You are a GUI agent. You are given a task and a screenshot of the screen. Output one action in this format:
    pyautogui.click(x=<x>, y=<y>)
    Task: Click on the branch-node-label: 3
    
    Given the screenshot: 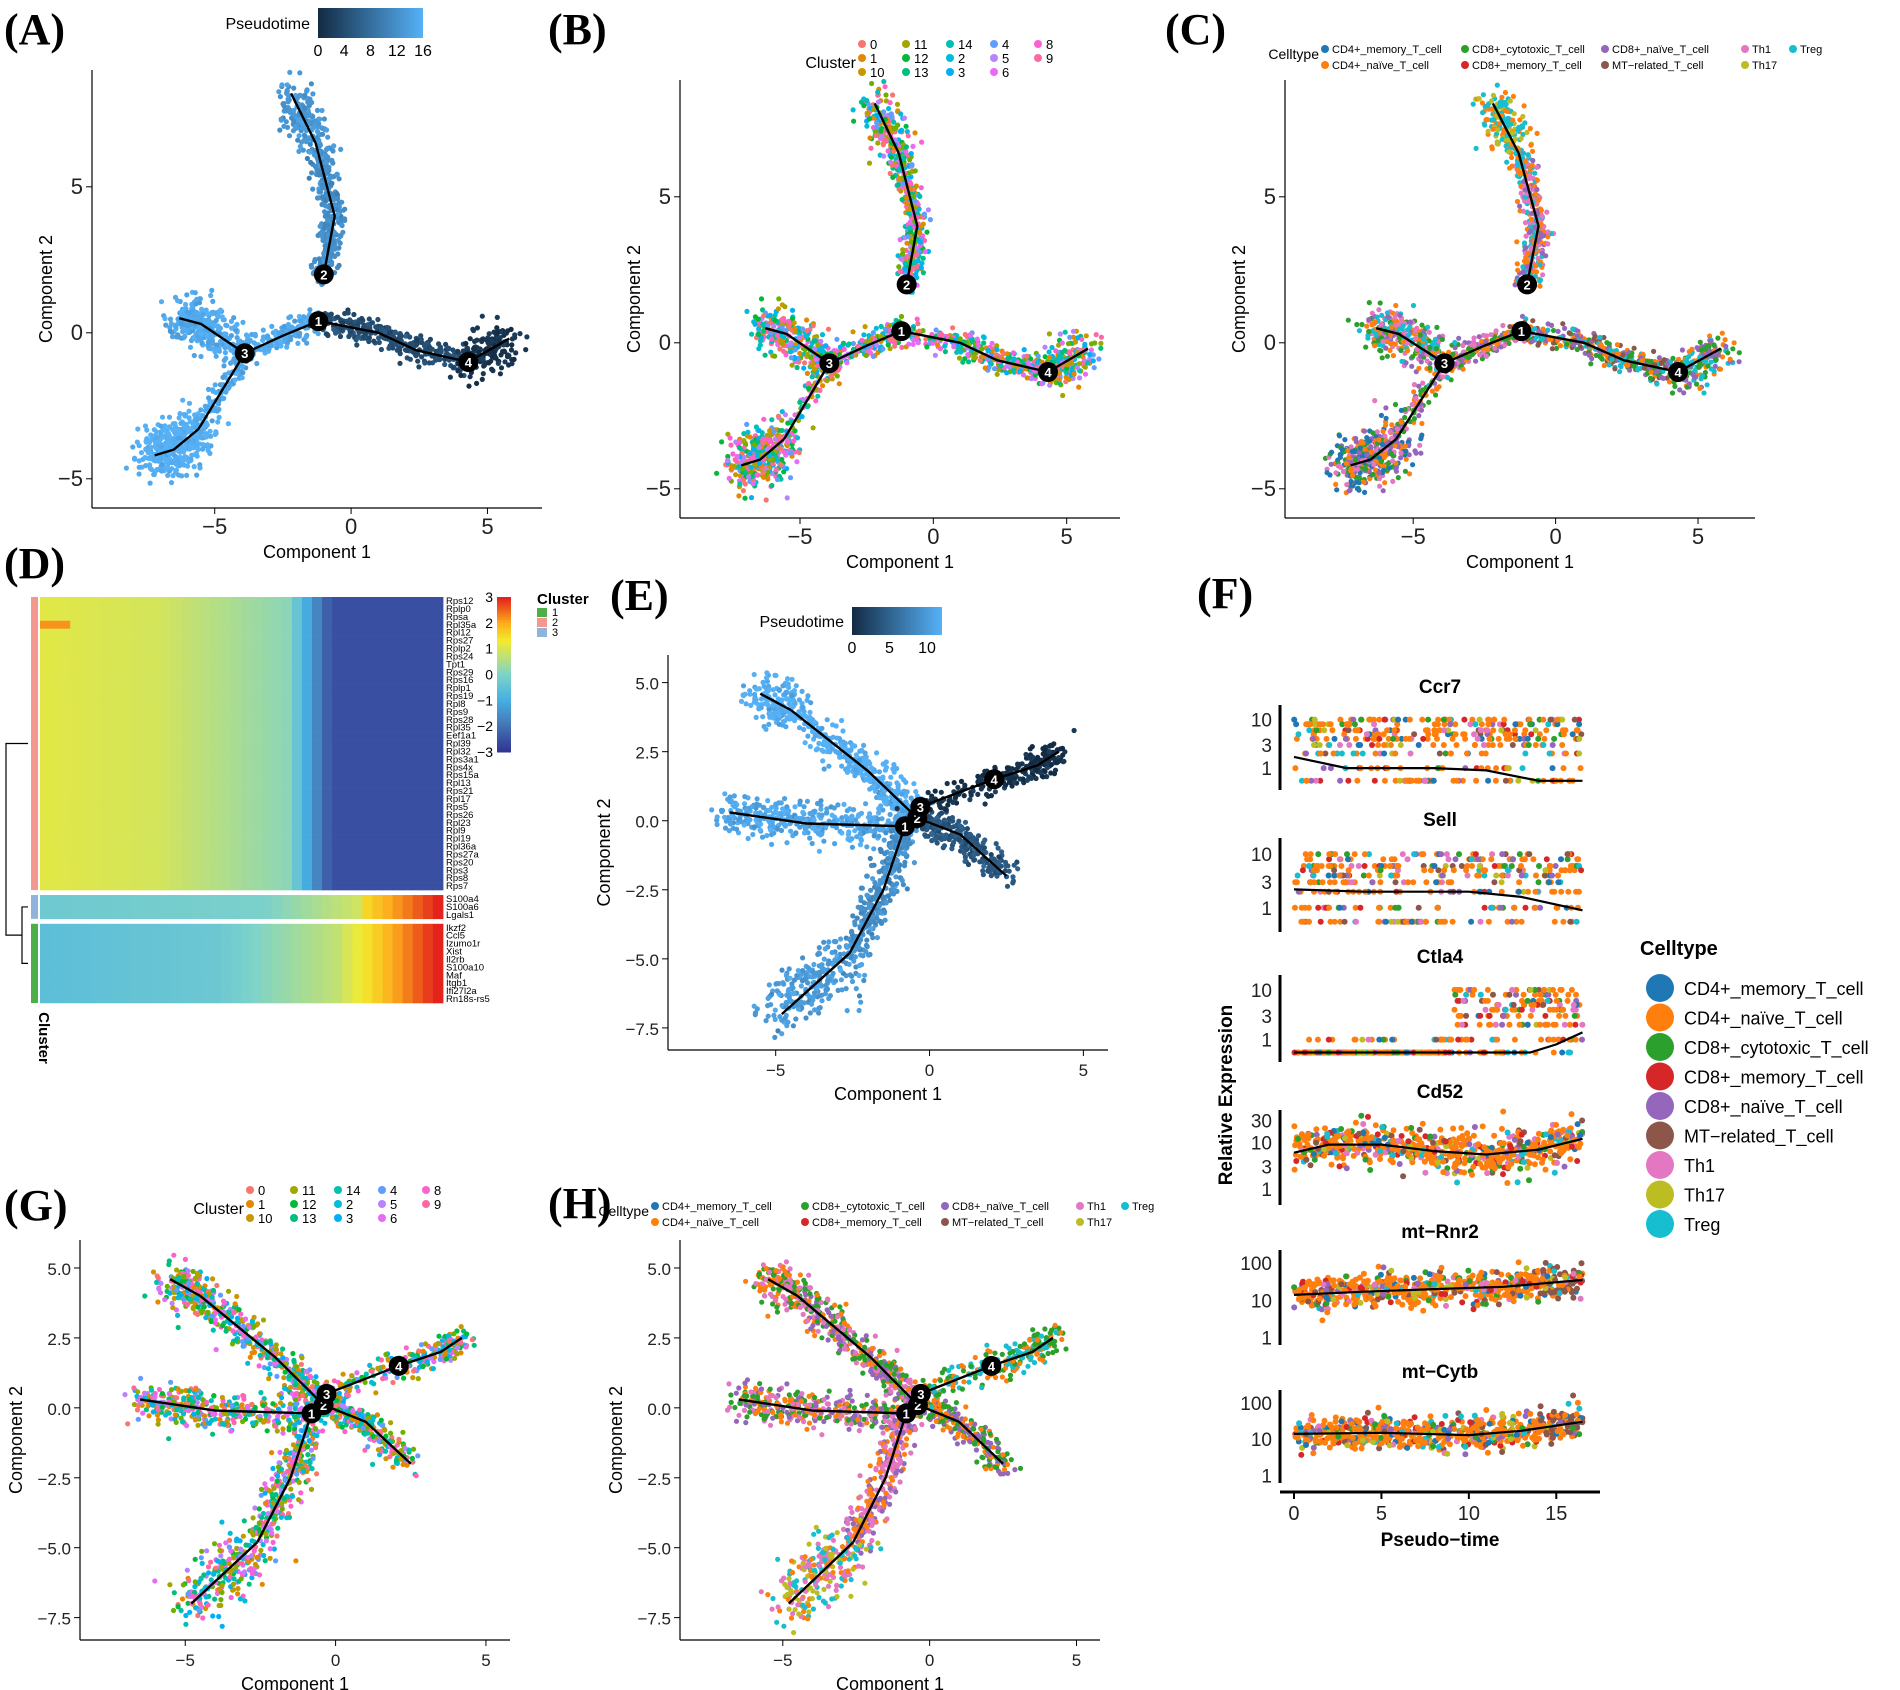 What is the action you would take?
    pyautogui.click(x=244, y=353)
    